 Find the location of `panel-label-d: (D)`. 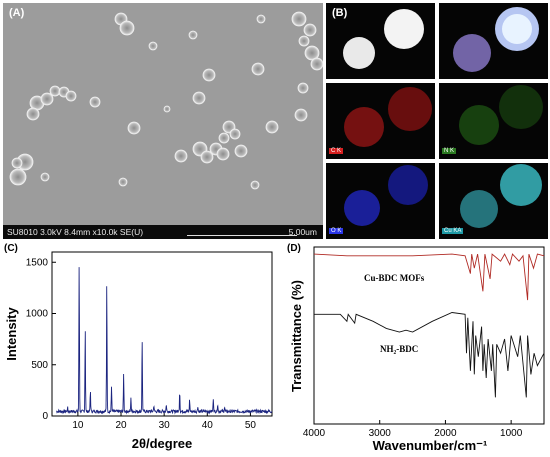

panel-label-d: (D) is located at coordinates (294, 248).